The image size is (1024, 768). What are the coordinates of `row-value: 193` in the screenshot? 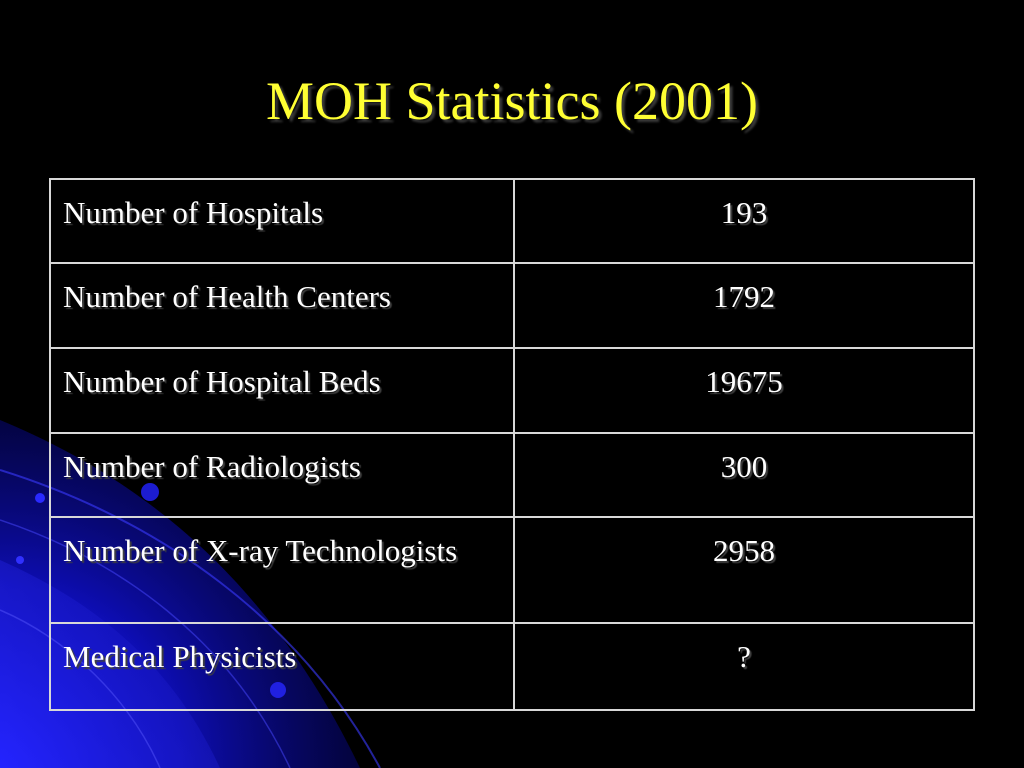 It's located at (744, 221).